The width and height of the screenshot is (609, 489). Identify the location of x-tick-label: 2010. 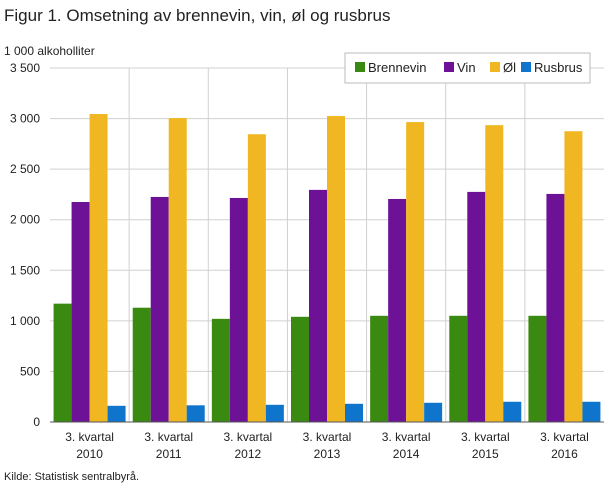
(89, 454).